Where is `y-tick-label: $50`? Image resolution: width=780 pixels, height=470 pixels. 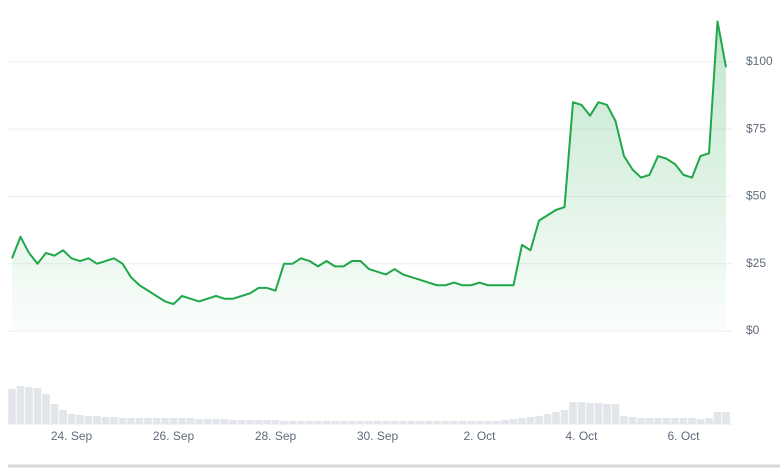 y-tick-label: $50 is located at coordinates (756, 196).